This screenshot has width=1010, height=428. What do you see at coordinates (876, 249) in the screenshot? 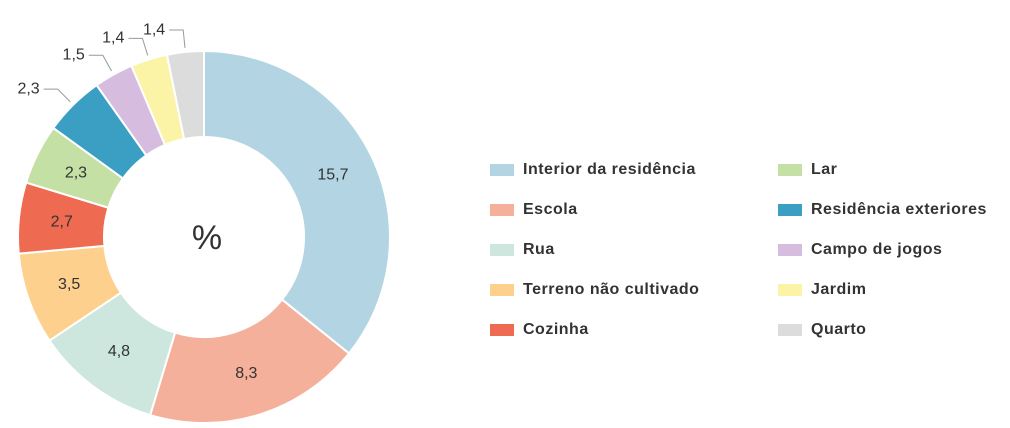
I see `legend-label: Campo de jogos` at bounding box center [876, 249].